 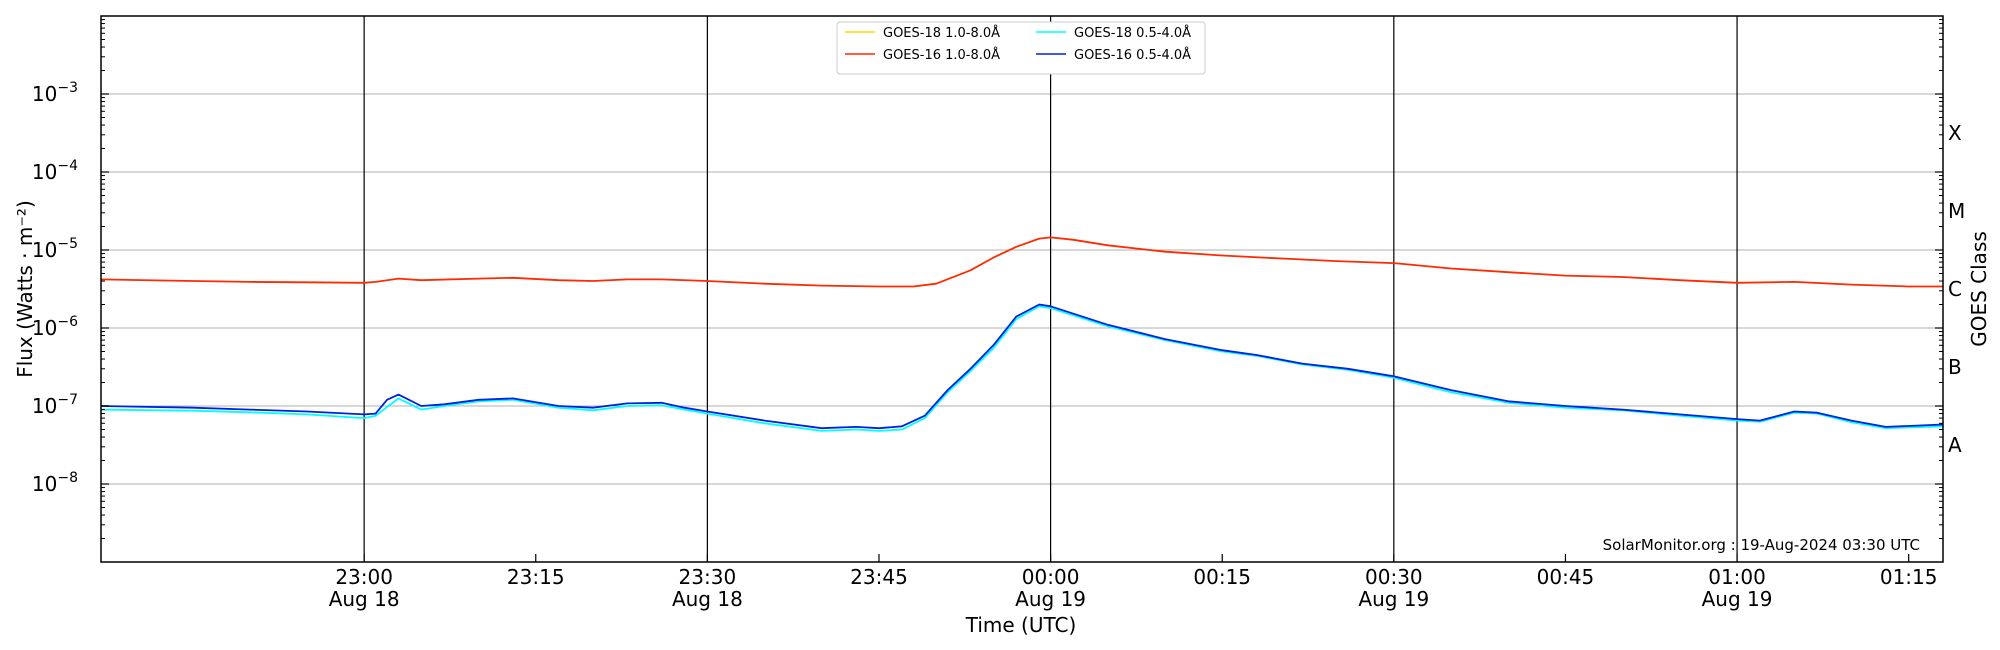 I want to click on legend-label: GOES-16 1.0-8.0Å, so click(x=941, y=55).